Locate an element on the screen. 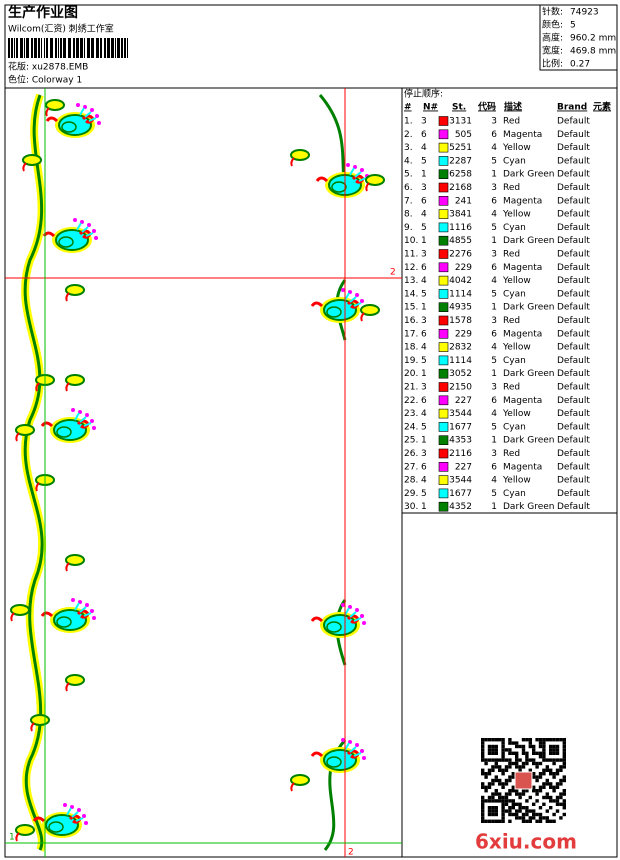 The image size is (620, 860). code: 1 is located at coordinates (494, 441).